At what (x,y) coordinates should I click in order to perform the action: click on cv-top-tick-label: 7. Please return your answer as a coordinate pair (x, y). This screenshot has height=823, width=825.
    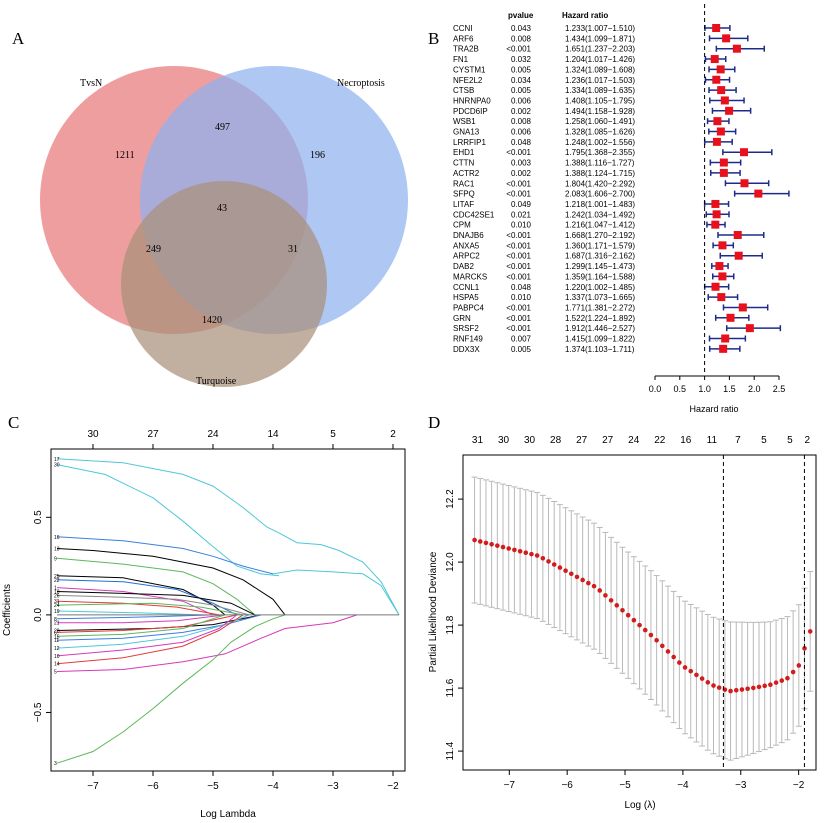
    Looking at the image, I should click on (738, 440).